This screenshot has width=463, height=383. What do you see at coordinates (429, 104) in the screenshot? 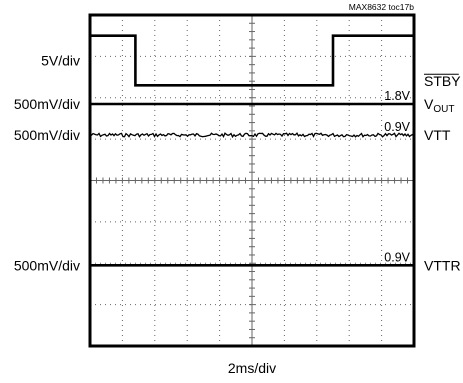
I see `channel-label-base: V` at bounding box center [429, 104].